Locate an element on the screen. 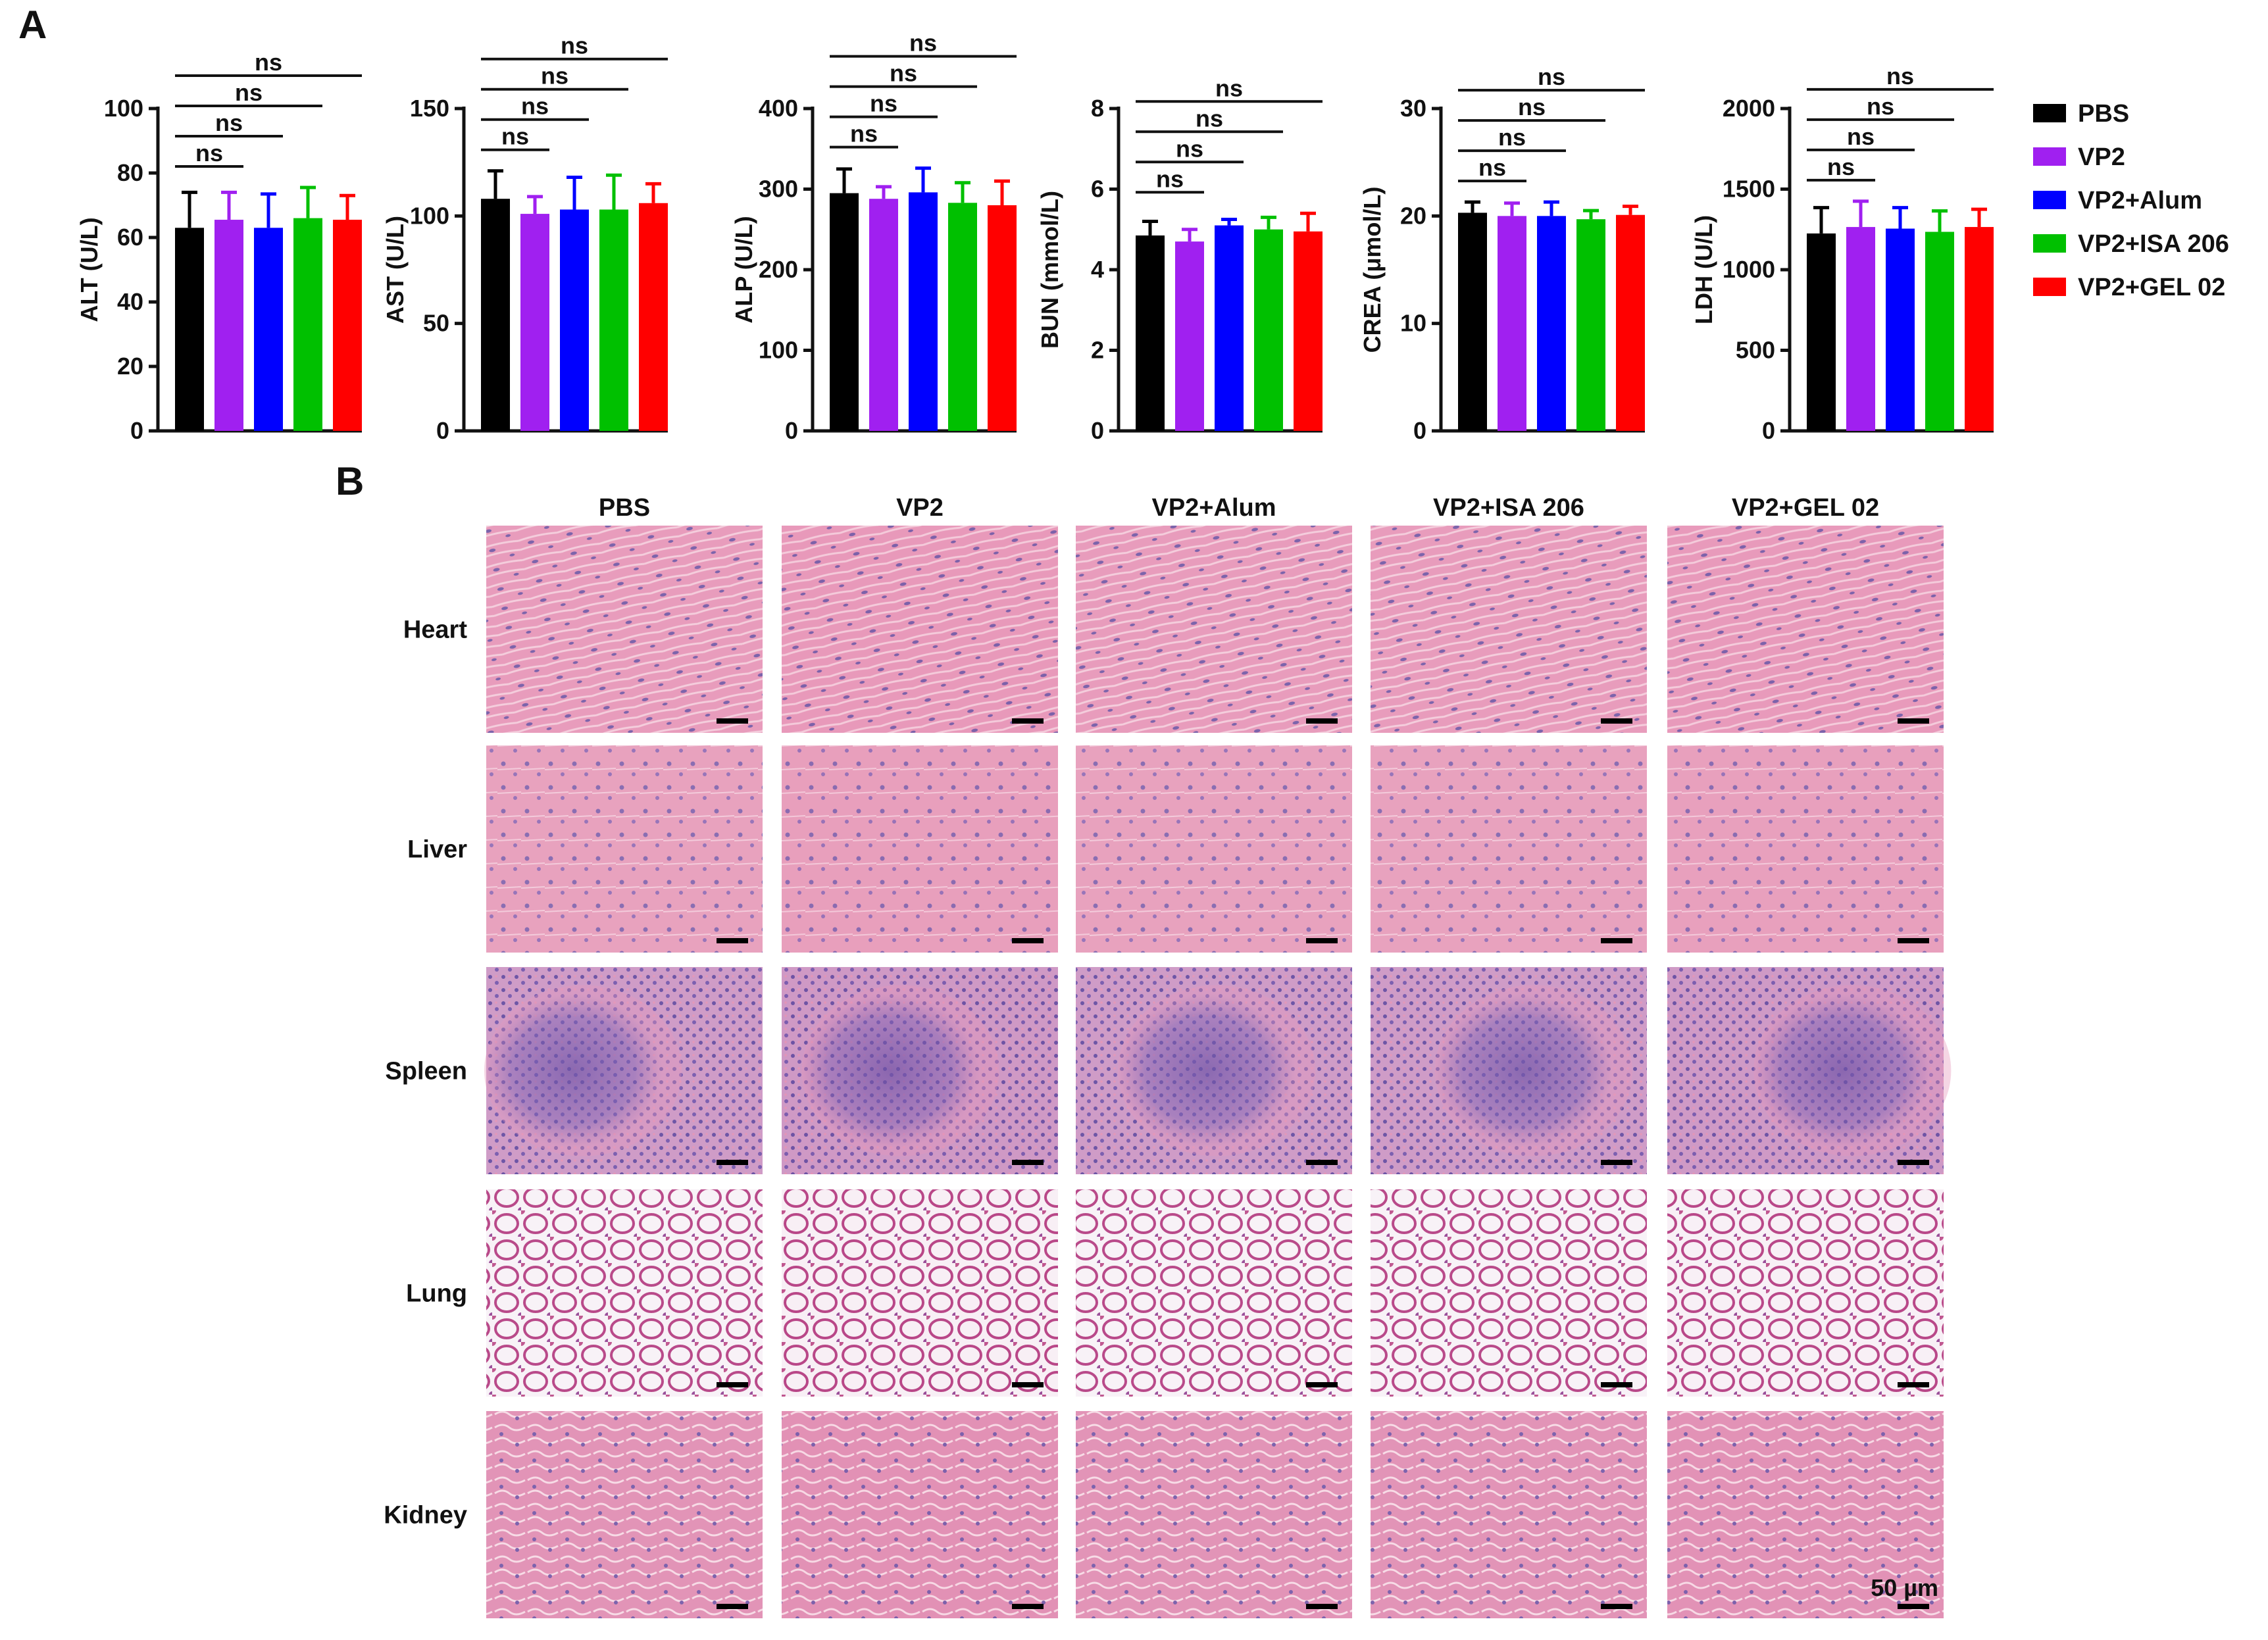  follicle is located at coordinates (583, 1070).